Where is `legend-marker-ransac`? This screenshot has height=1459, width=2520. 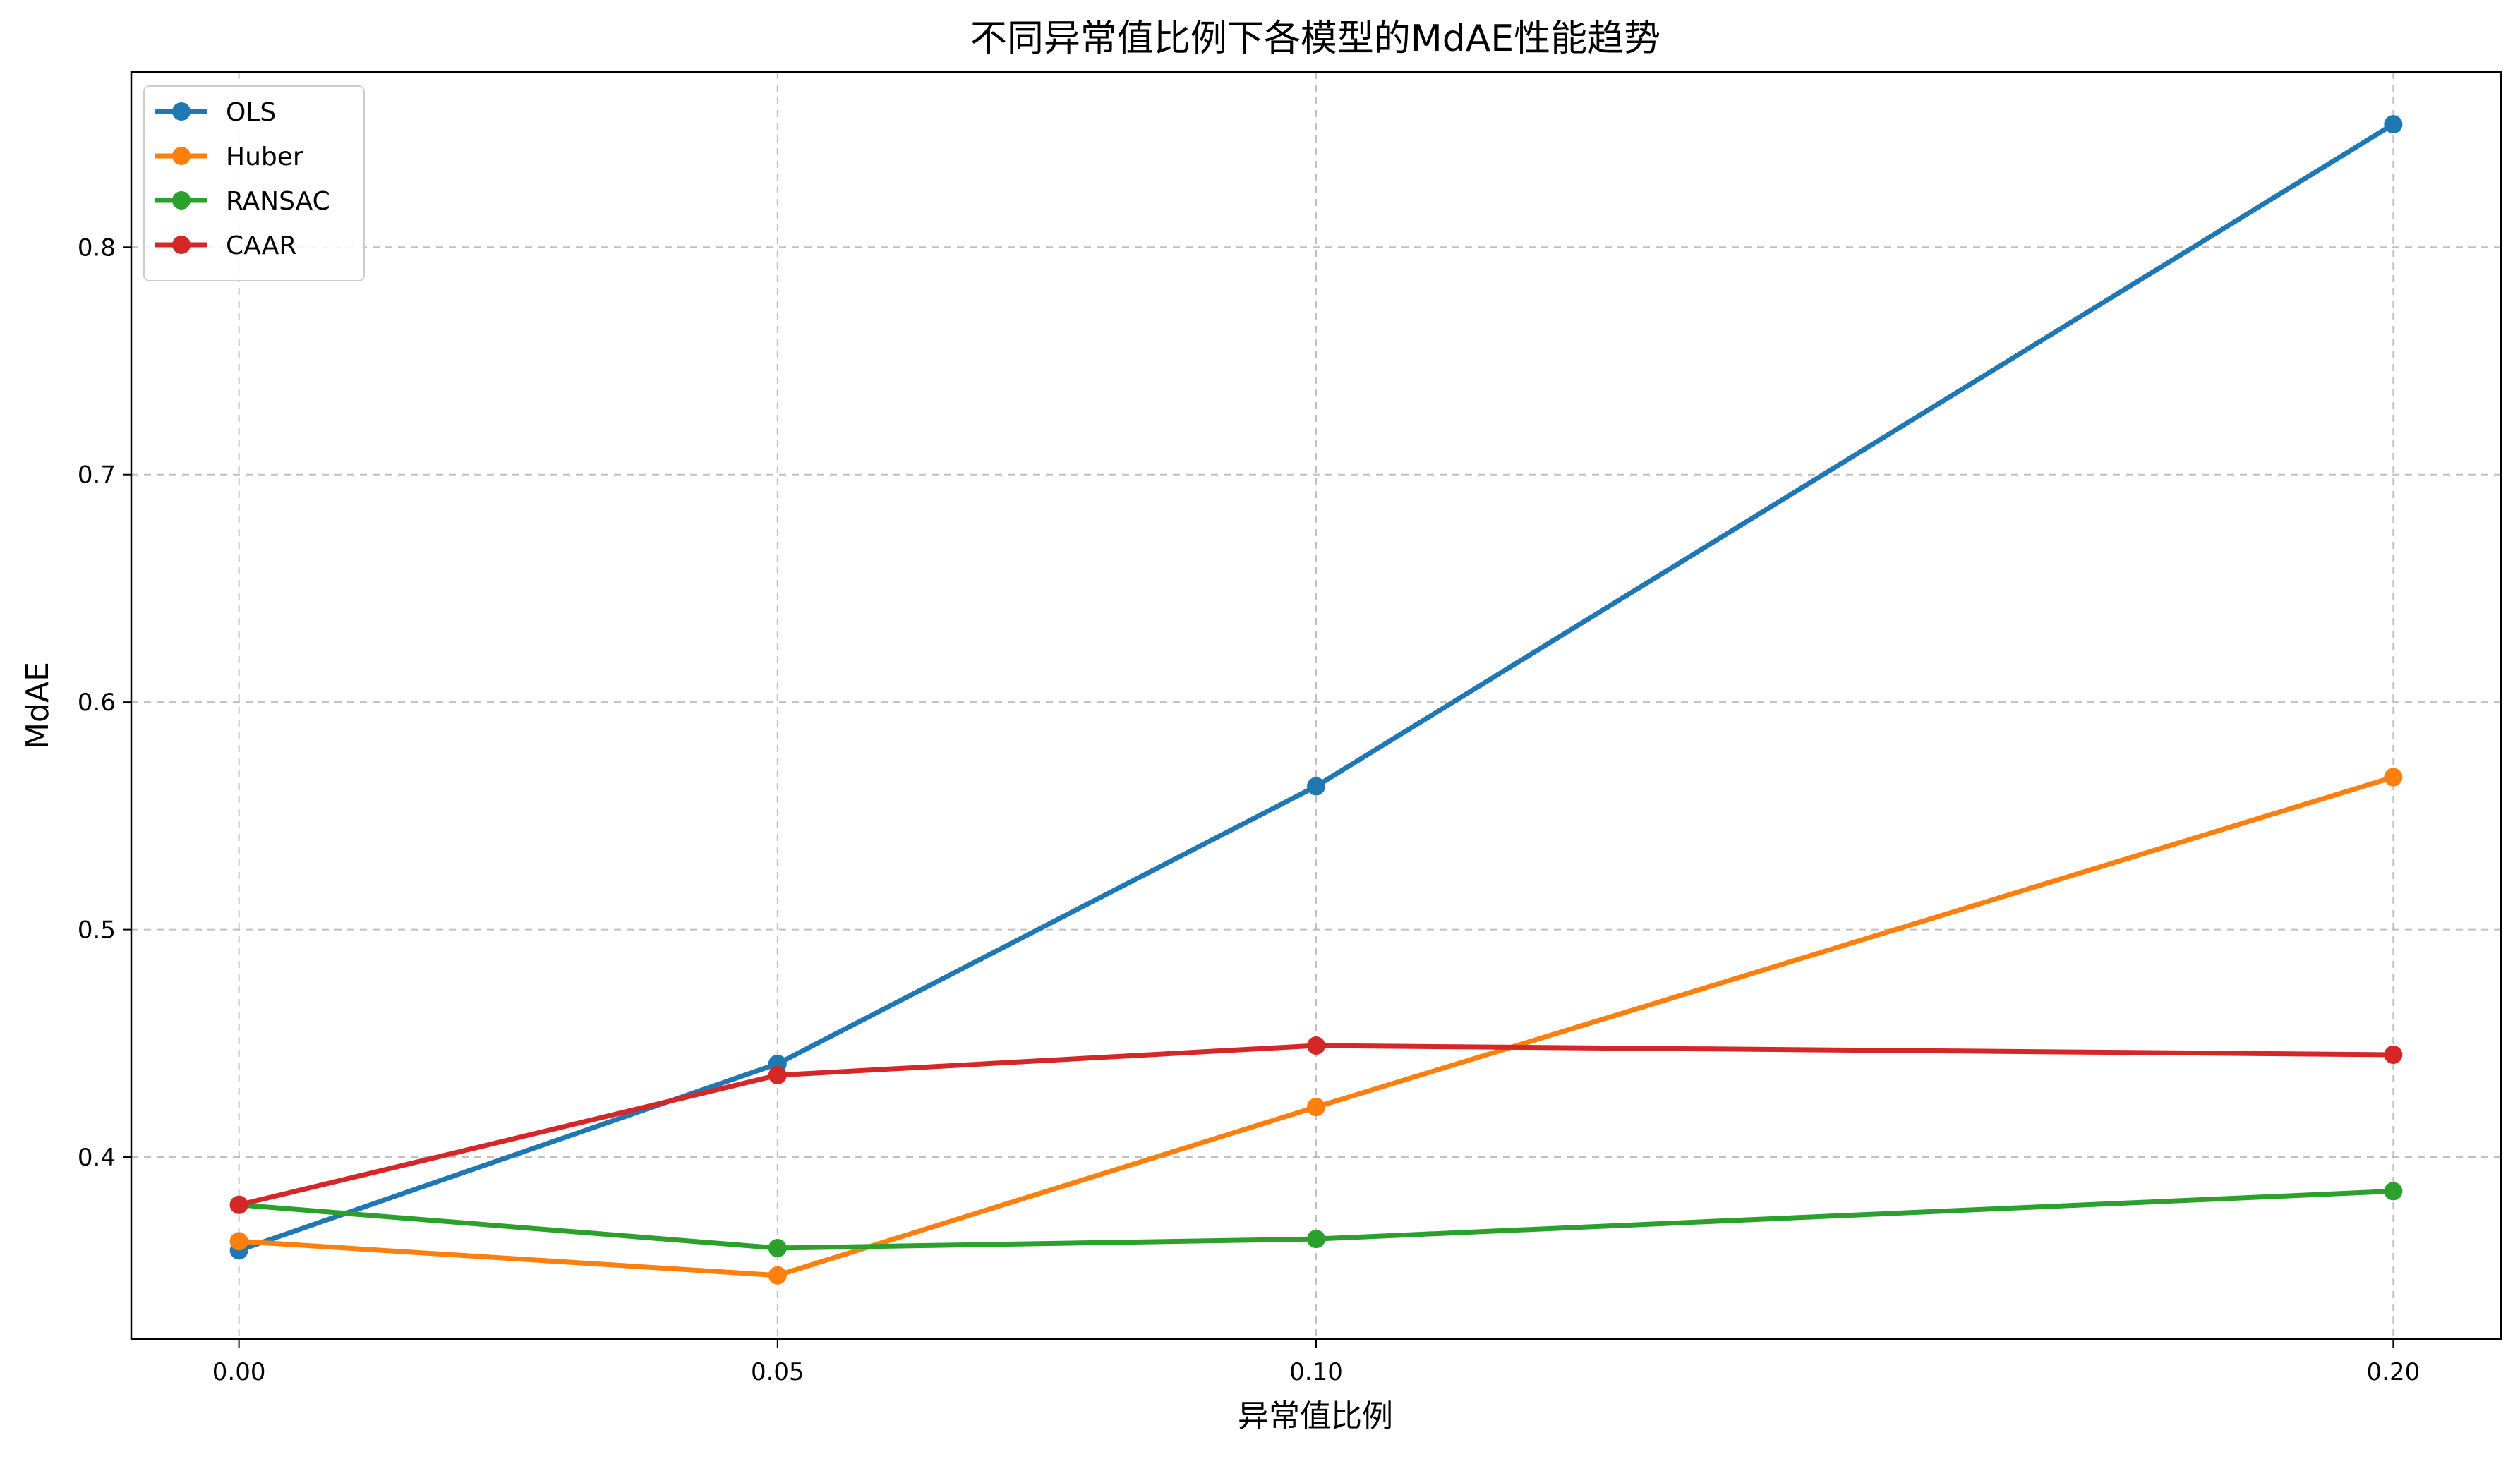 legend-marker-ransac is located at coordinates (182, 201).